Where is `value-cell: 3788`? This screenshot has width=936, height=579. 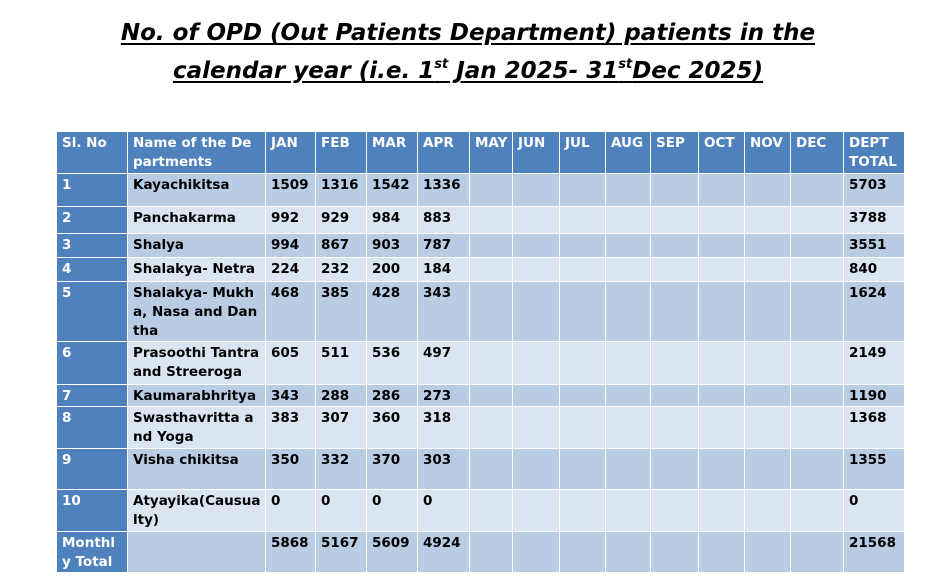 value-cell: 3788 is located at coordinates (874, 220).